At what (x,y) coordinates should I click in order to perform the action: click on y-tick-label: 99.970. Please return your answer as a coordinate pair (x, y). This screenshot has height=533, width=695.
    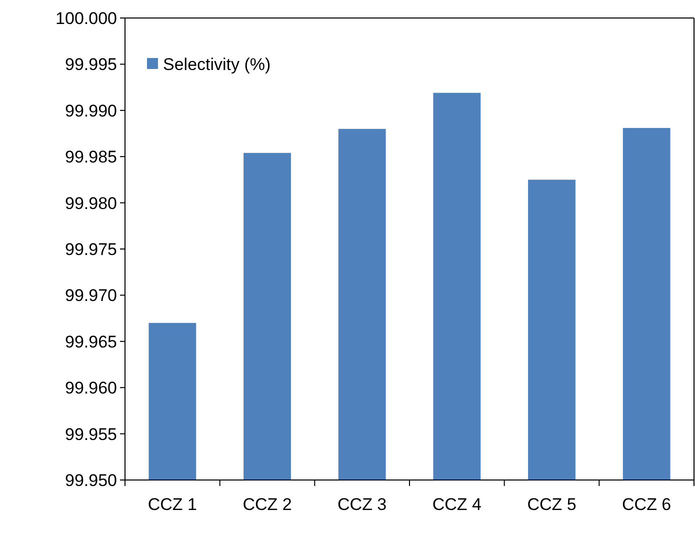
    Looking at the image, I should click on (91, 296).